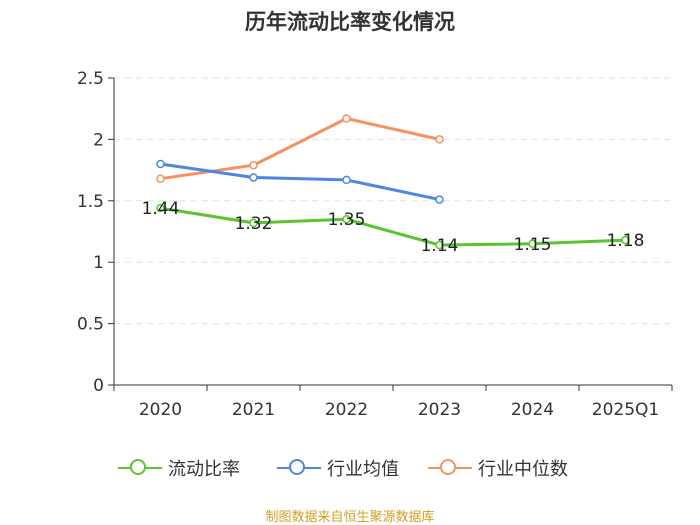 Image resolution: width=700 pixels, height=525 pixels. I want to click on y-tick-label: 1.5, so click(90, 202).